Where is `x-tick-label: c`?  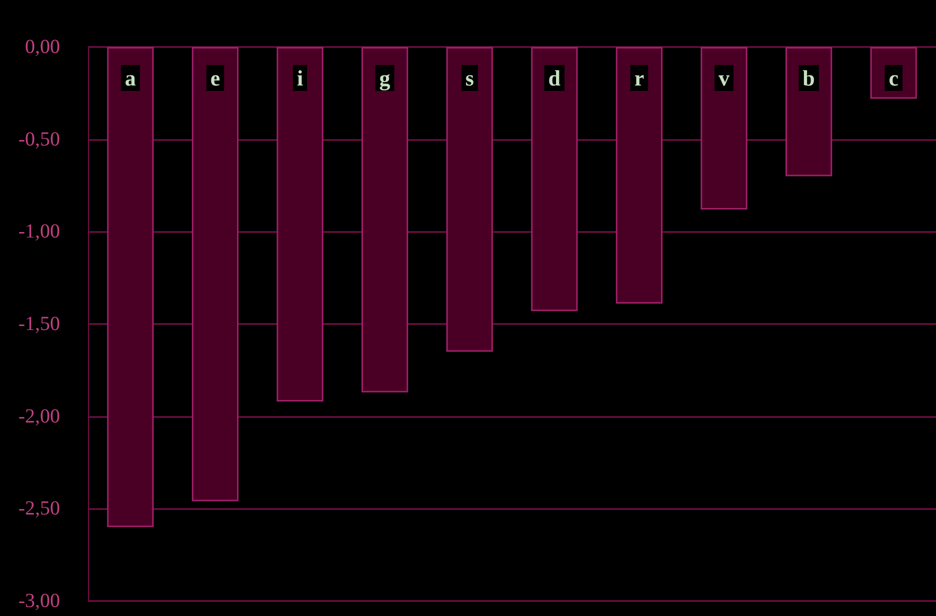
x-tick-label: c is located at coordinates (893, 78).